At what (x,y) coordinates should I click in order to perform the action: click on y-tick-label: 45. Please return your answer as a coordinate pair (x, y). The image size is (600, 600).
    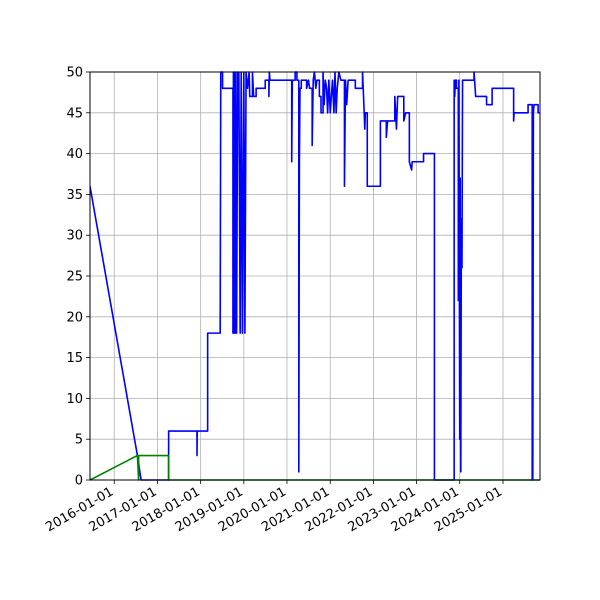
    Looking at the image, I should click on (74, 113).